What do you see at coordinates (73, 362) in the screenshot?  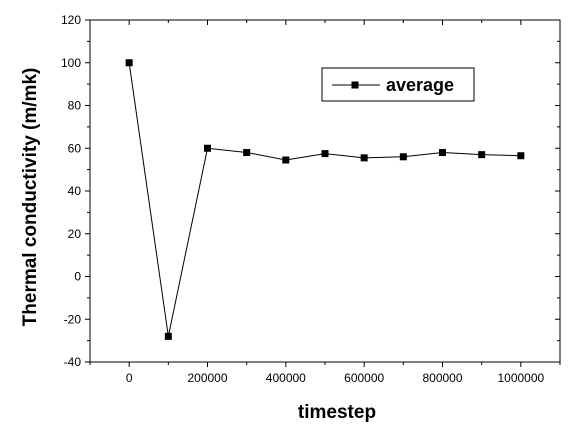 I see `y-tick-label: -40` at bounding box center [73, 362].